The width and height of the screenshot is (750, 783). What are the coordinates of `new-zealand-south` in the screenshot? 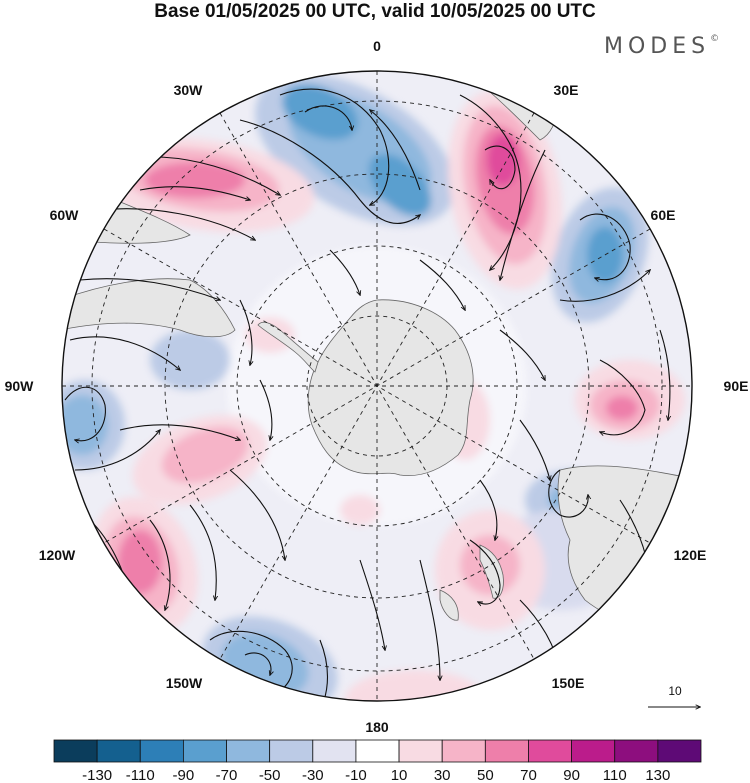 It's located at (449, 605).